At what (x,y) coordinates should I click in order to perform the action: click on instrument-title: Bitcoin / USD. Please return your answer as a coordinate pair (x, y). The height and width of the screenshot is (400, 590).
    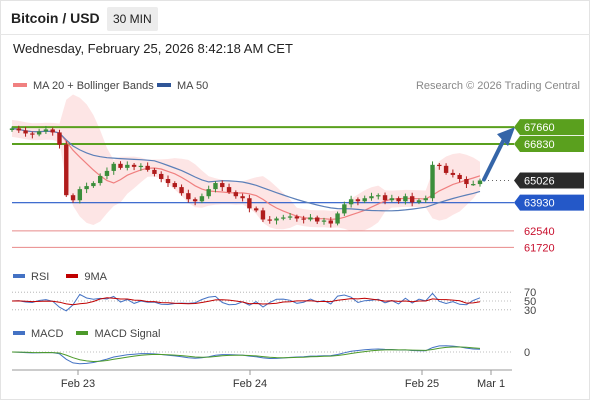
    Looking at the image, I should click on (55, 18).